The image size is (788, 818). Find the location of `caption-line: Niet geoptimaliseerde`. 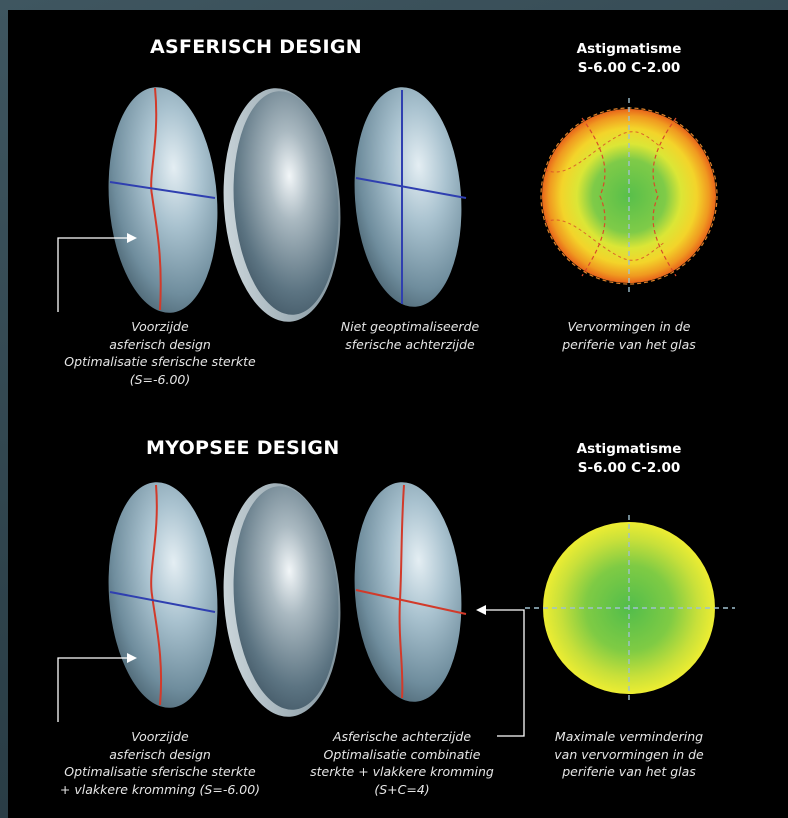

caption-line: Niet geoptimaliseerde is located at coordinates (410, 326).